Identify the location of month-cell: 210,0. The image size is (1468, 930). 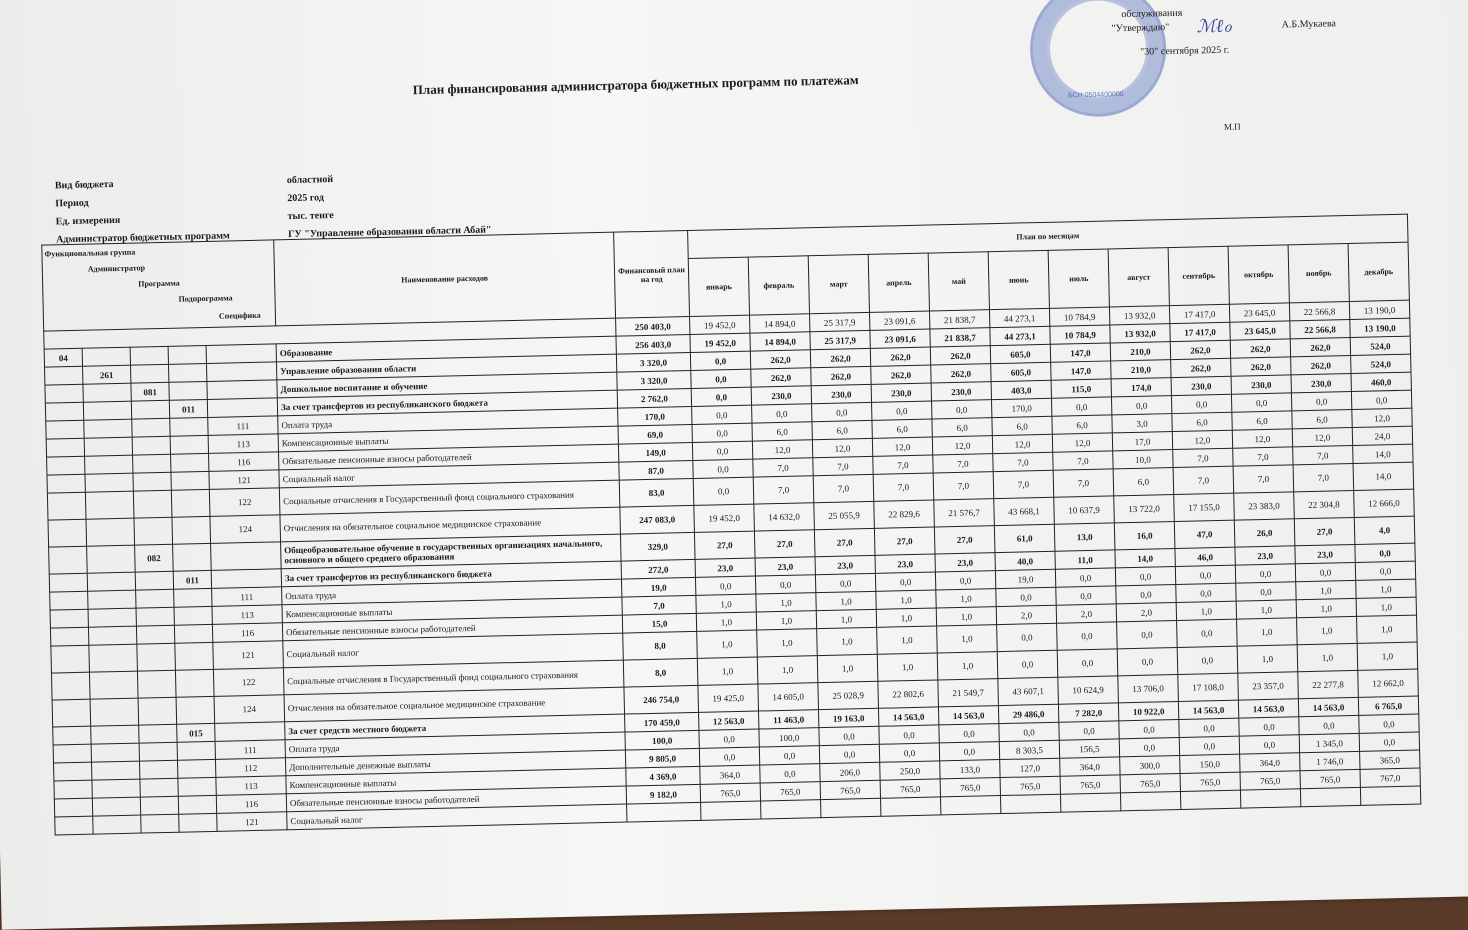
(1141, 369).